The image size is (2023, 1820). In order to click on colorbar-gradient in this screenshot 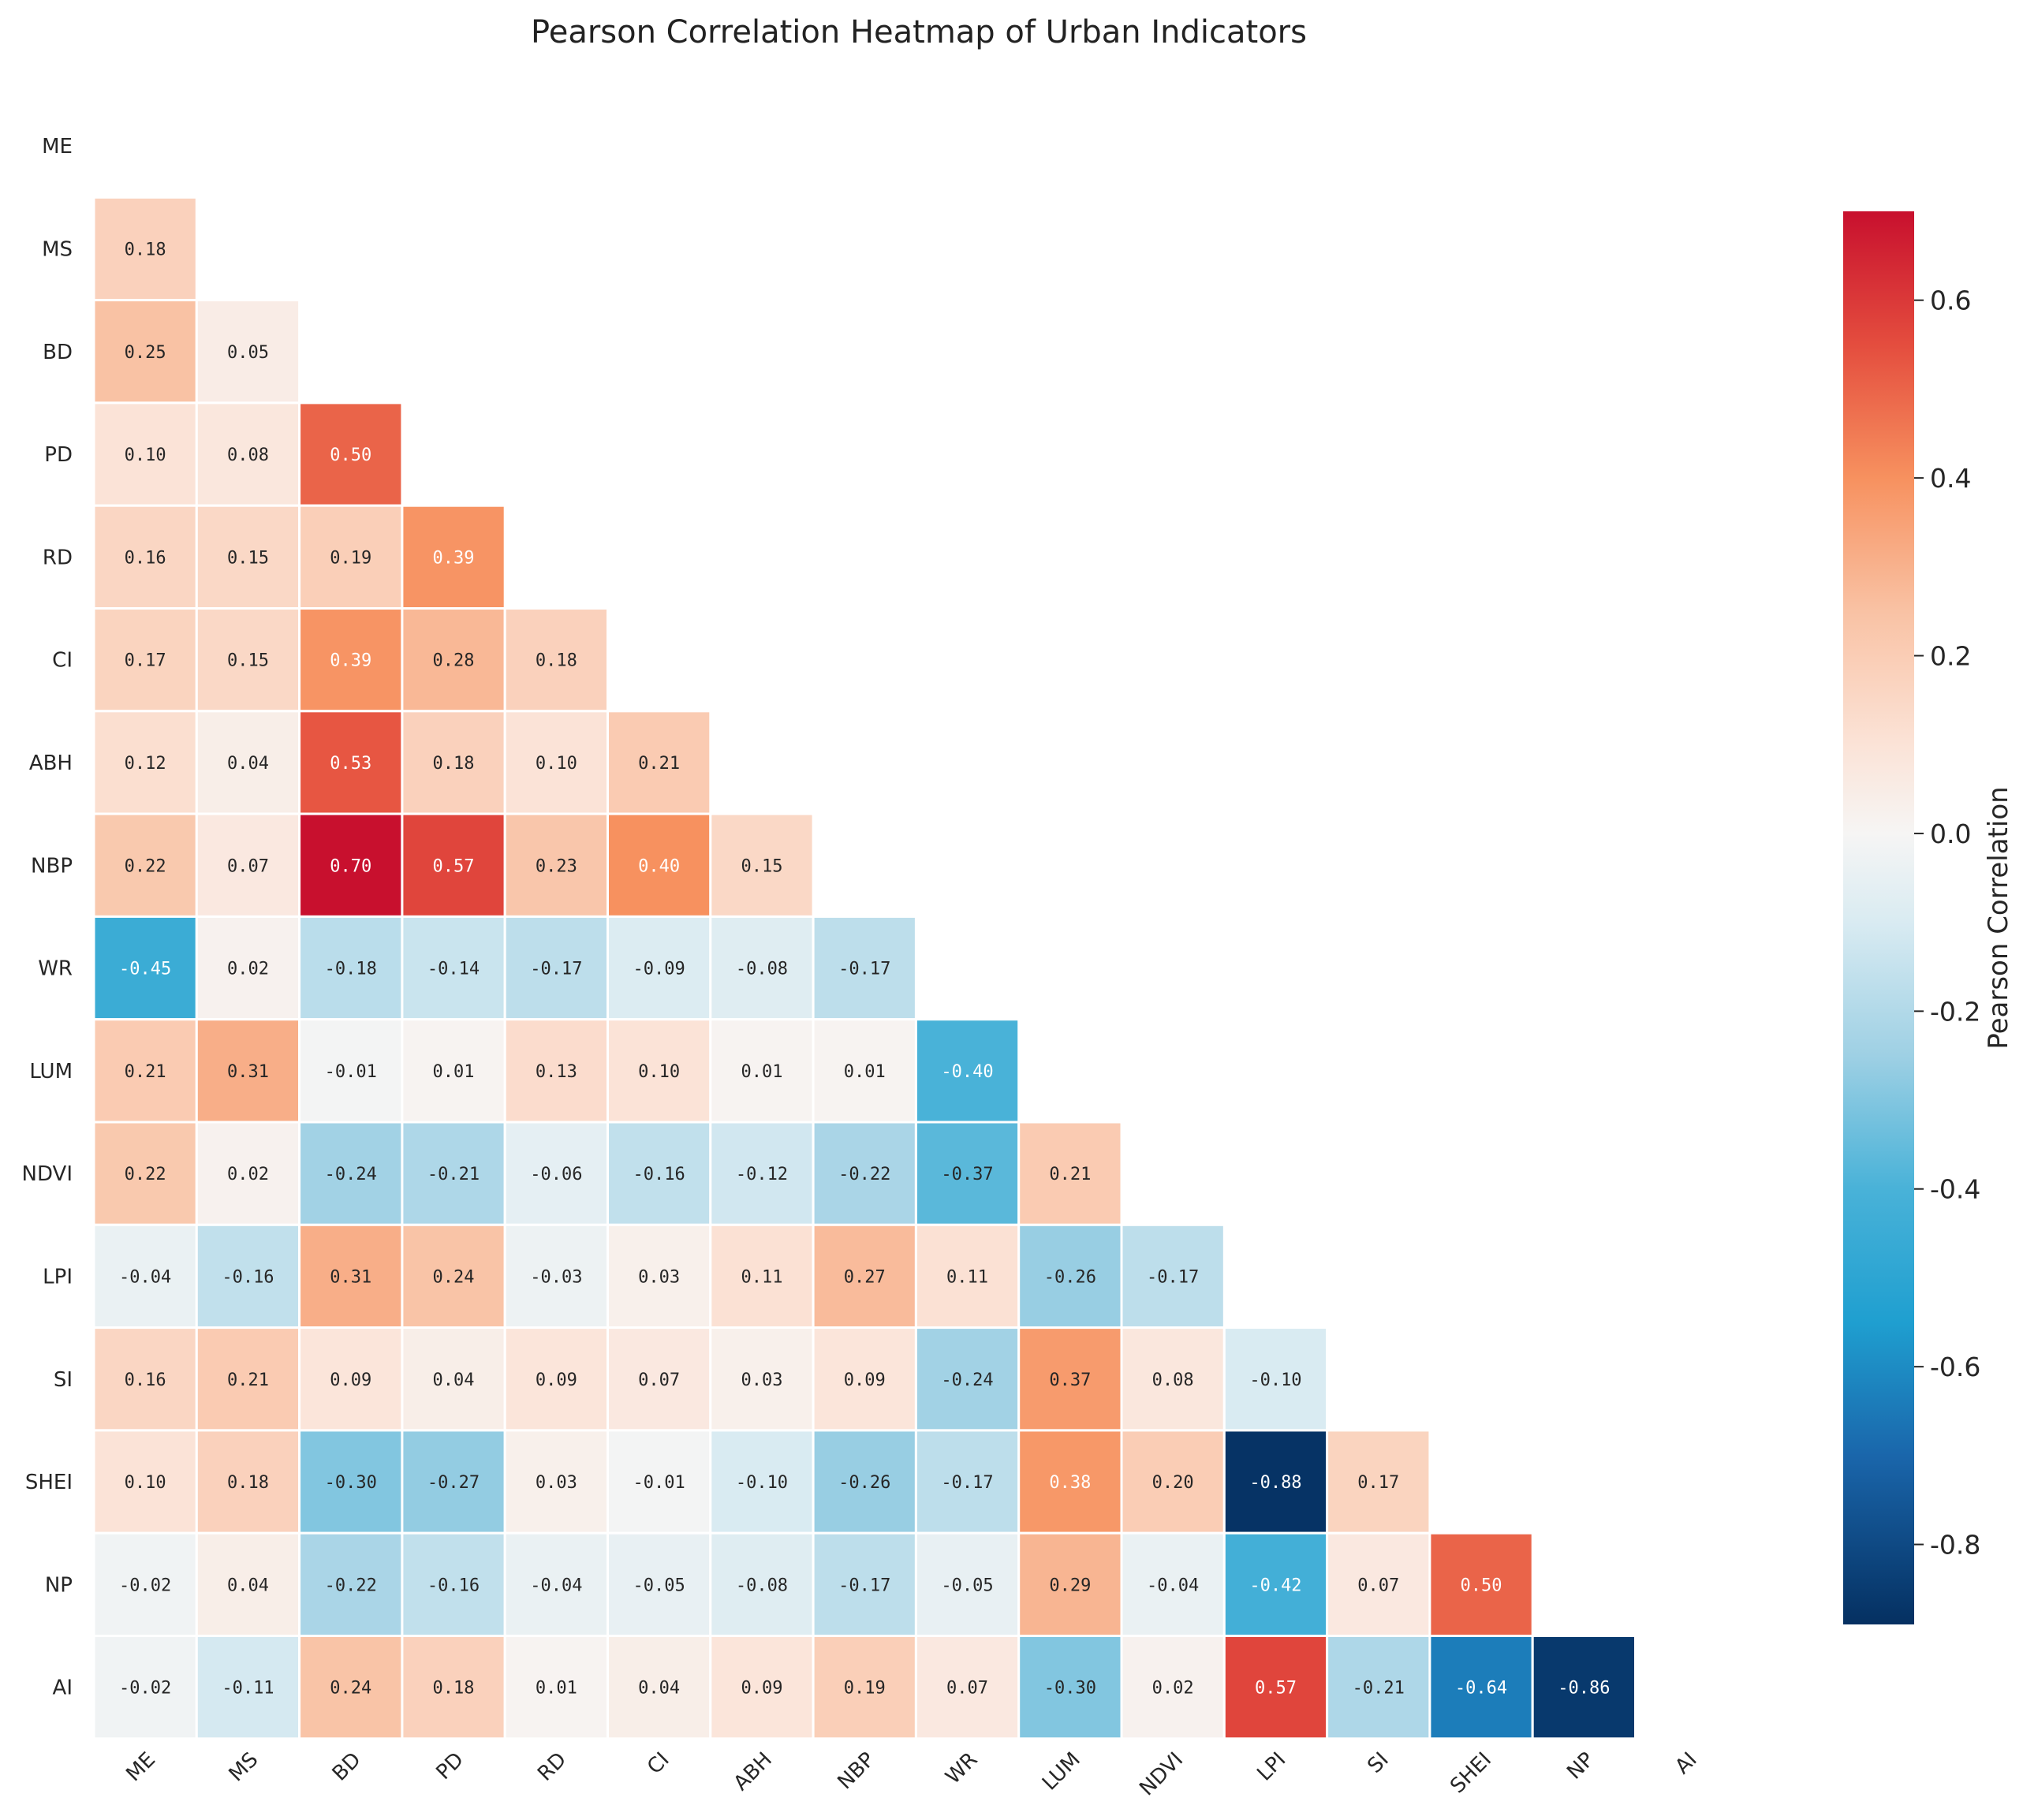, I will do `click(1878, 917)`.